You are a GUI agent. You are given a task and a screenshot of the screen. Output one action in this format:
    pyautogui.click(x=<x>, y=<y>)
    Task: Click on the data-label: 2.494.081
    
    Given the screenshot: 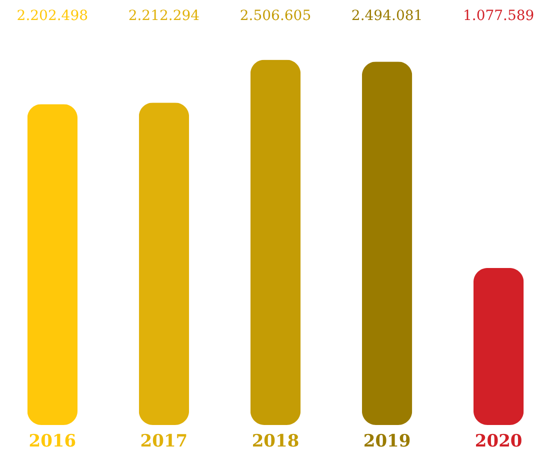 What is the action you would take?
    pyautogui.click(x=387, y=16)
    